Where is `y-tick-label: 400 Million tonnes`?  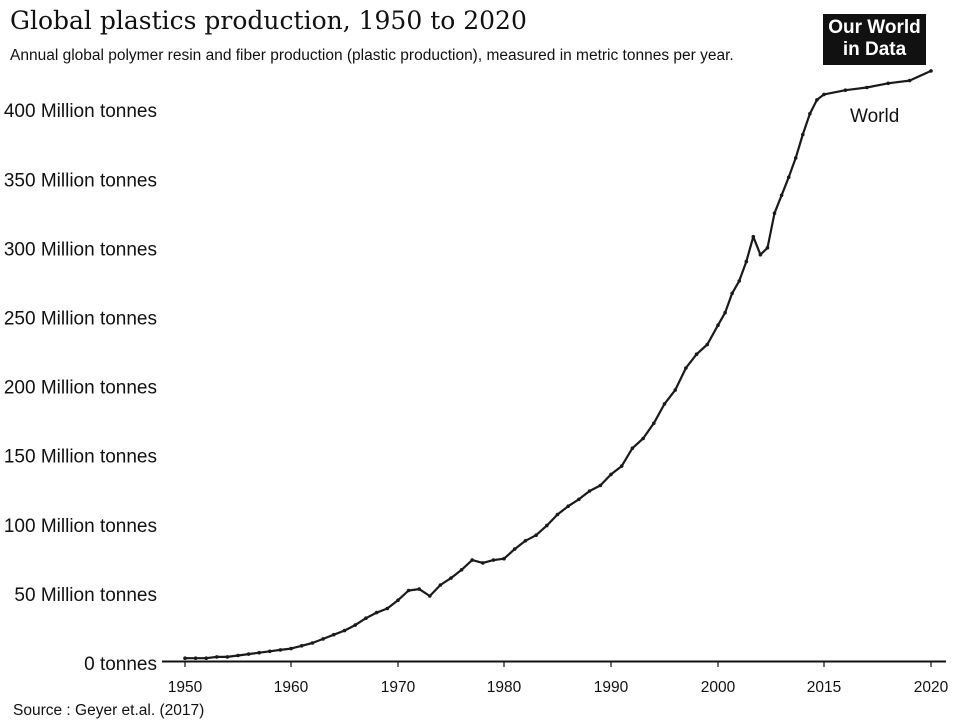
y-tick-label: 400 Million tonnes is located at coordinates (80, 111).